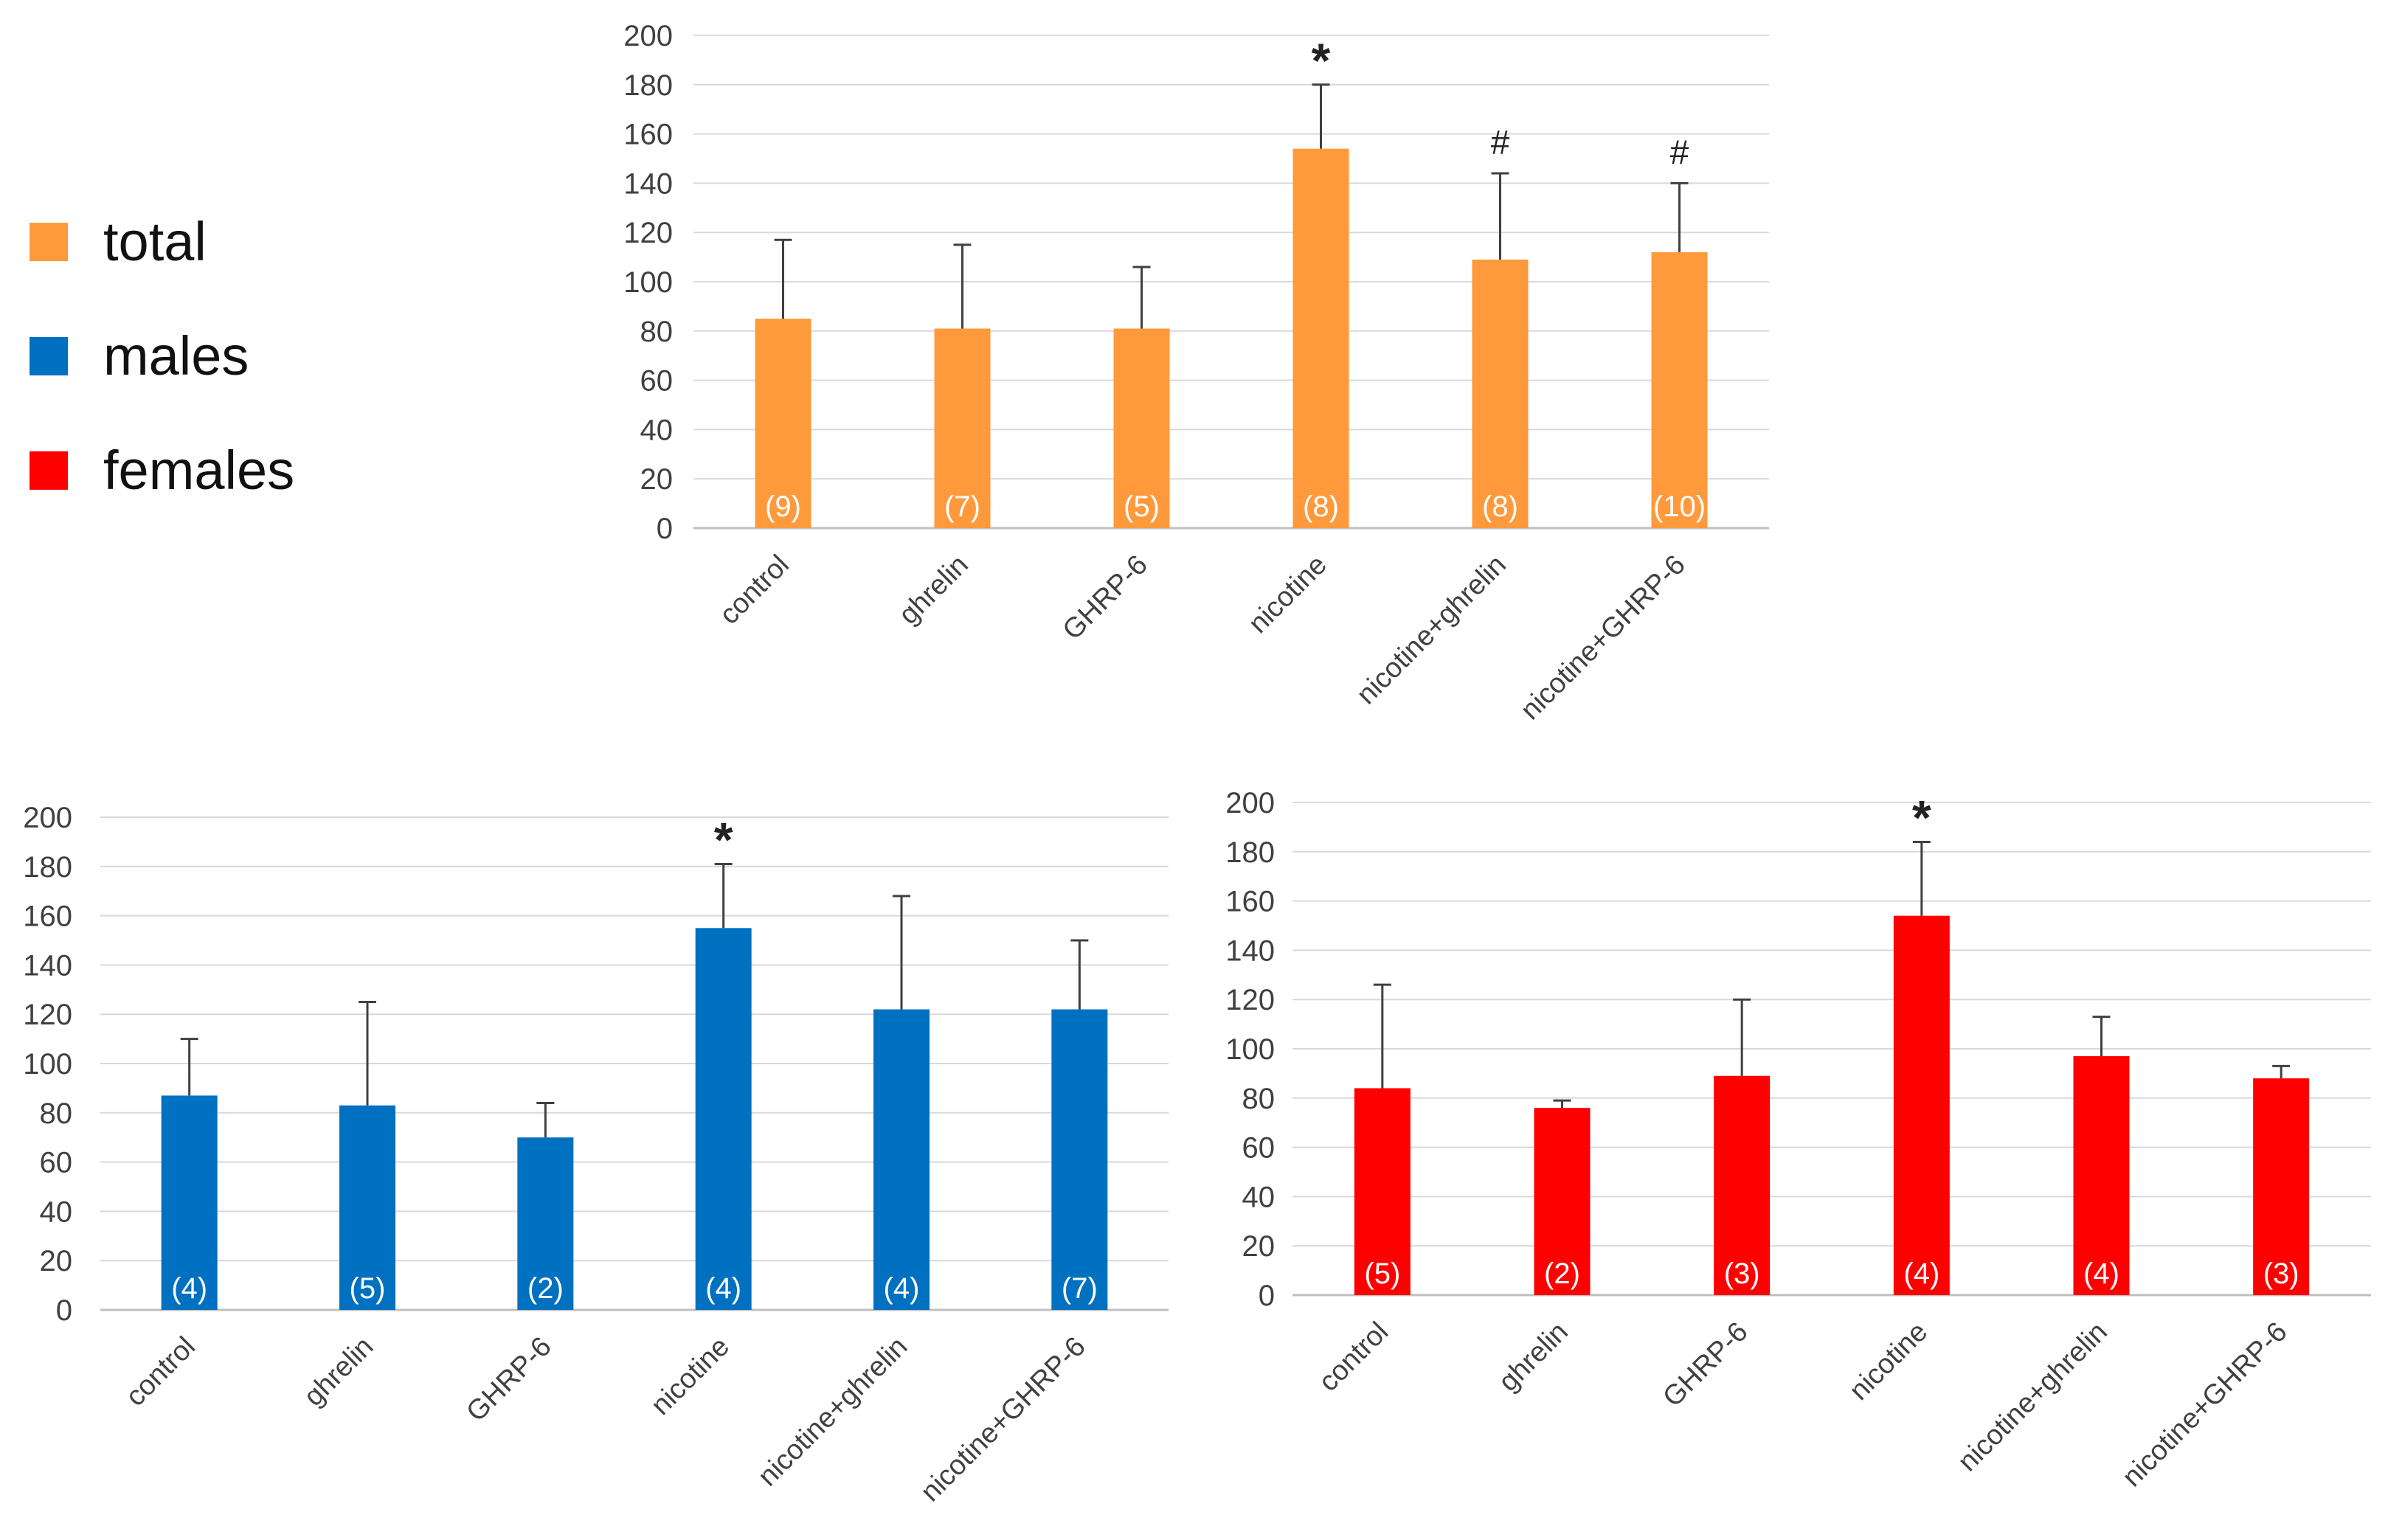 The height and width of the screenshot is (1540, 2388). What do you see at coordinates (49, 355) in the screenshot?
I see `legend-swatch-males` at bounding box center [49, 355].